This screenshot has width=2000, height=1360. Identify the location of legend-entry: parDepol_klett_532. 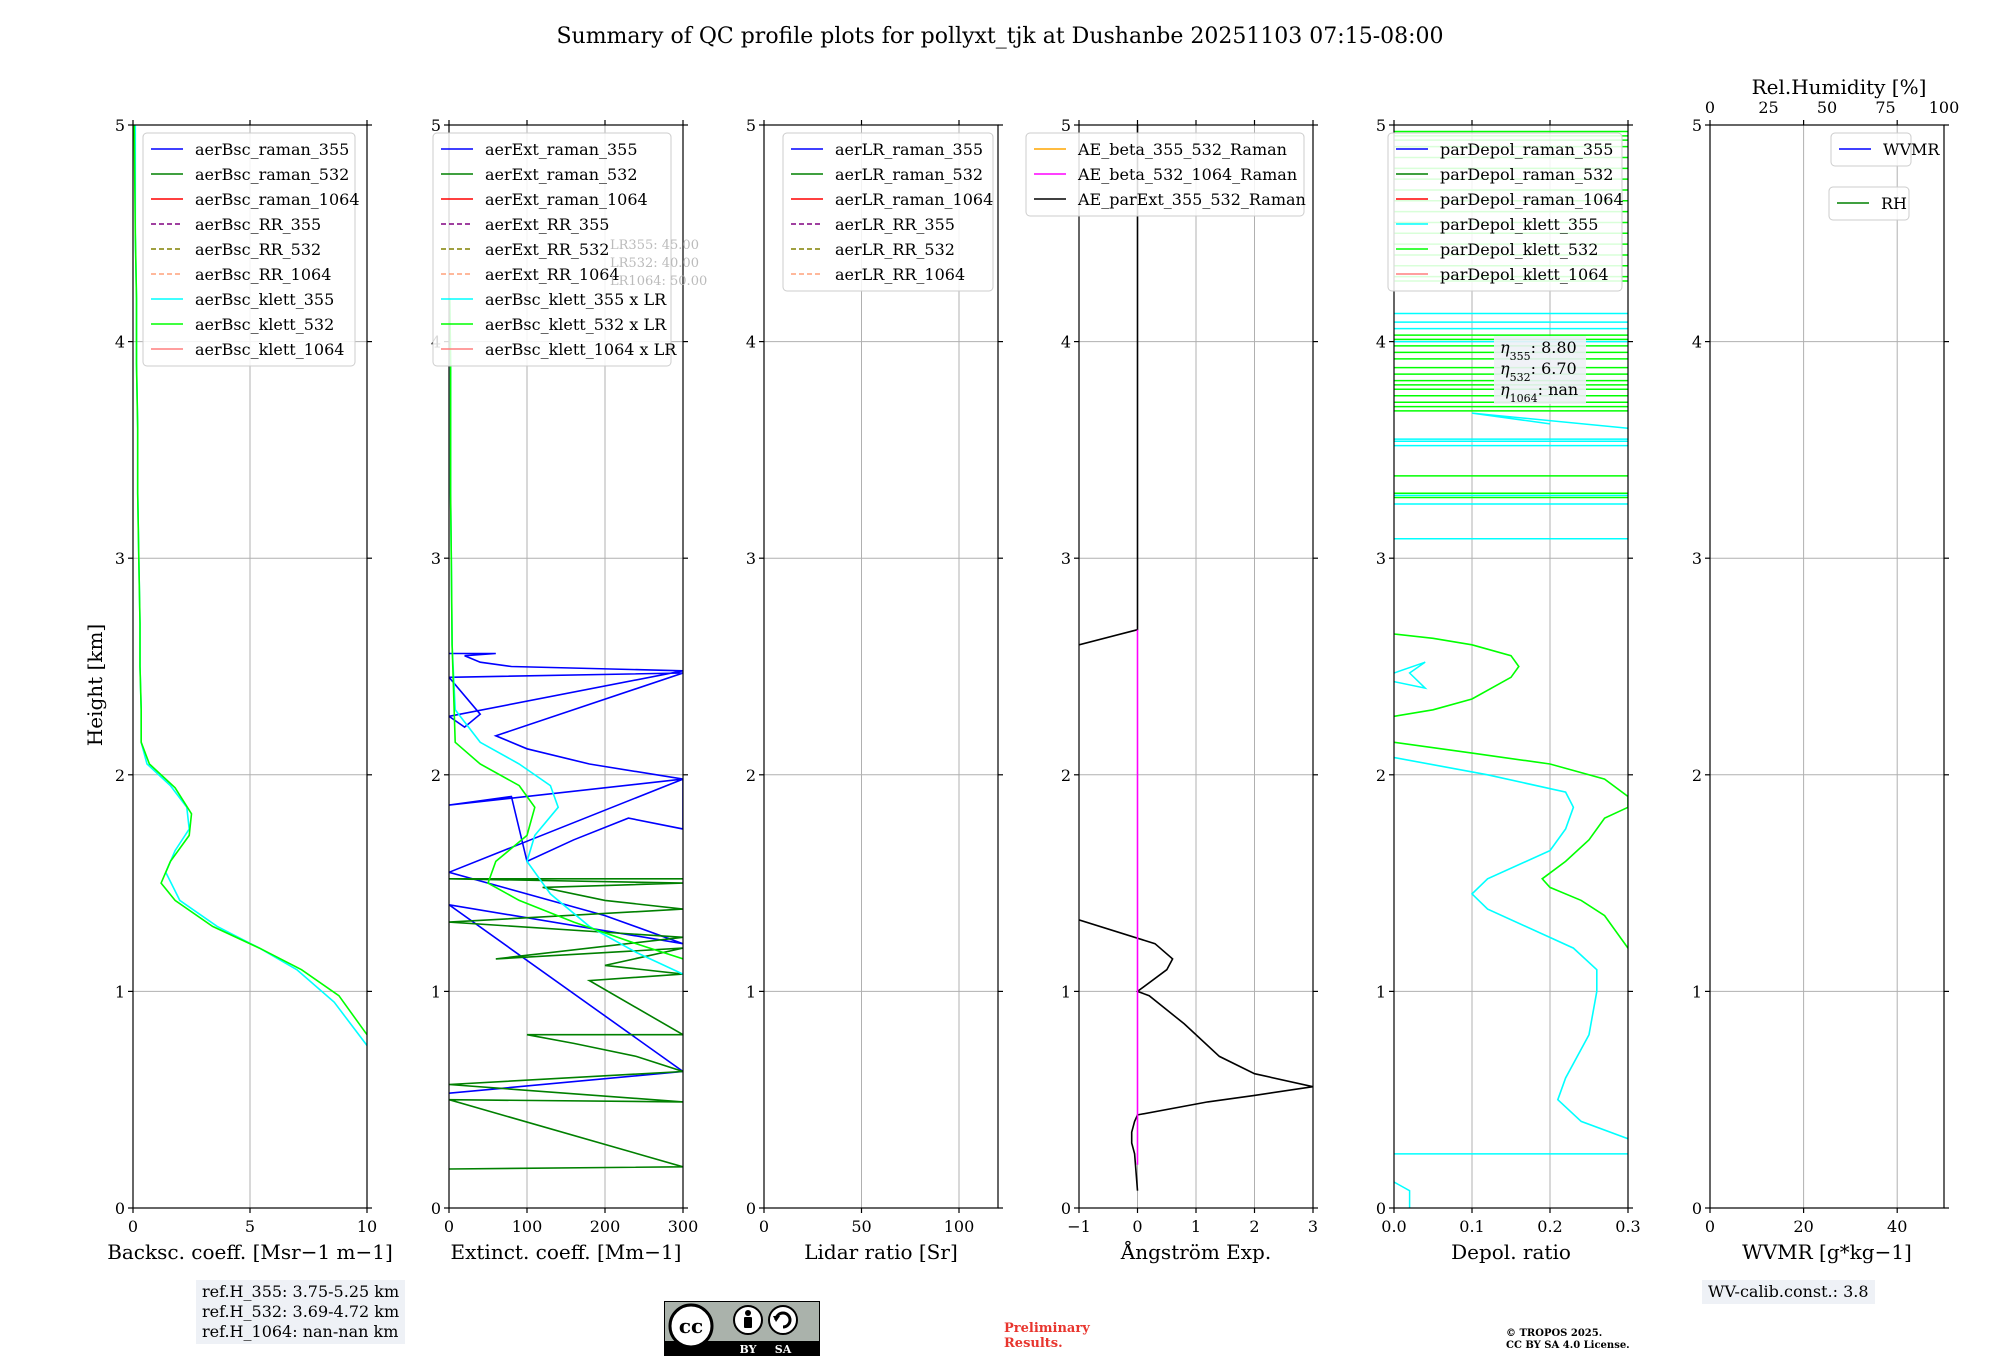
(1519, 249).